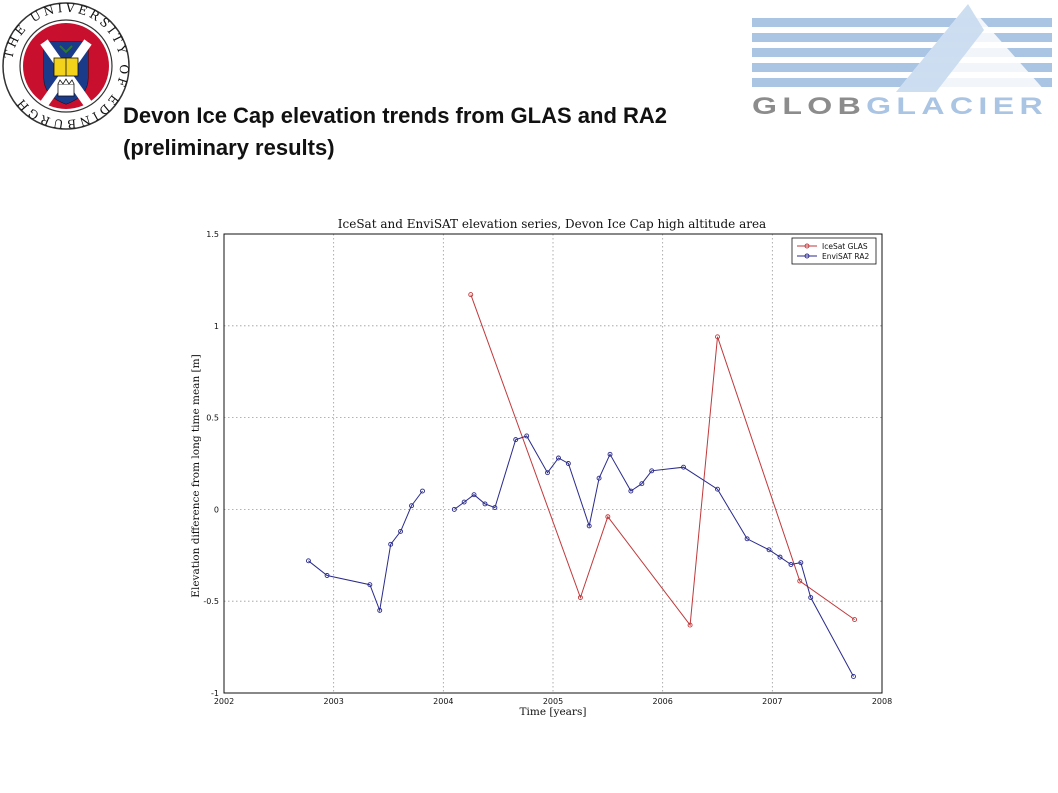 The width and height of the screenshot is (1058, 793). Describe the element at coordinates (845, 256) in the screenshot. I see `legend-label-ra2: EnviSAT RA2` at that location.